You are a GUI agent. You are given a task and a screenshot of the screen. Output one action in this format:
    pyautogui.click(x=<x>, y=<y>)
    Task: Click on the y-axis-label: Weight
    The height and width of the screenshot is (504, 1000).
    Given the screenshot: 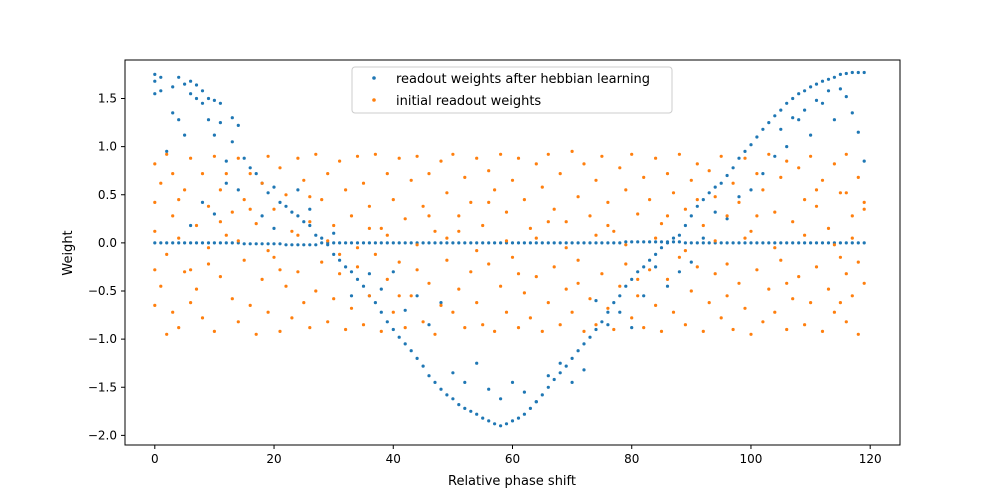 What is the action you would take?
    pyautogui.click(x=68, y=252)
    